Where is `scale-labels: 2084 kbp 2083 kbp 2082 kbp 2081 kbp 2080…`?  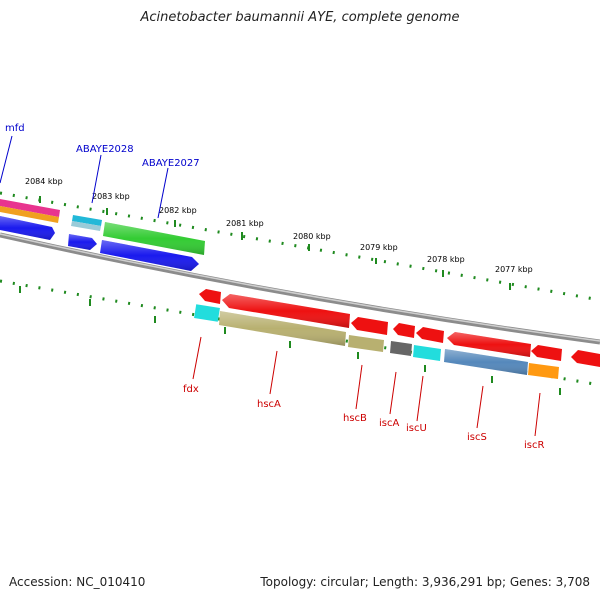
scale-labels: 2084 kbp 2083 kbp 2082 kbp 2081 kbp 2080… is located at coordinates (279, 225).